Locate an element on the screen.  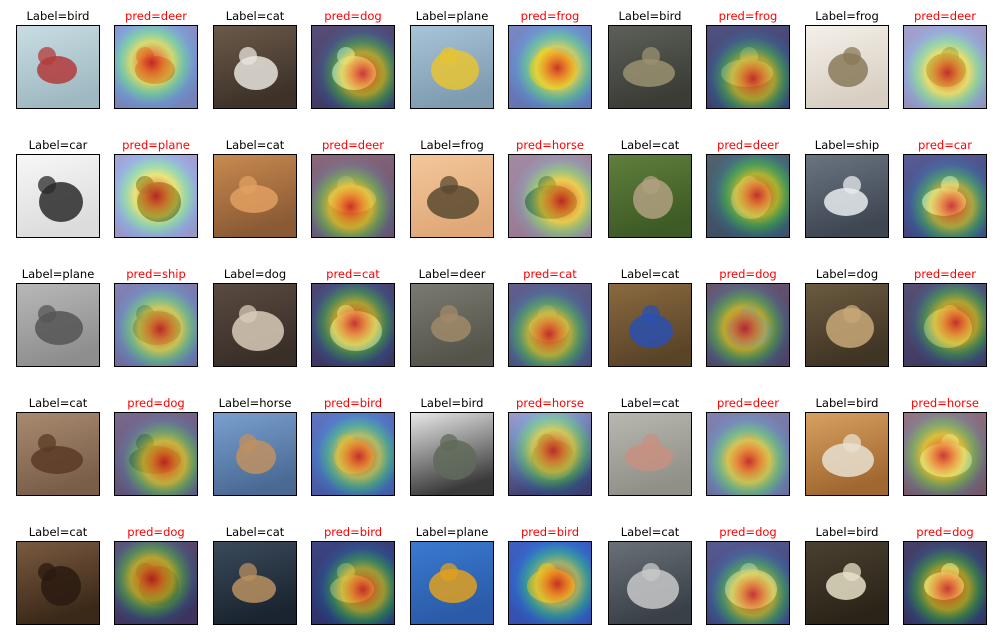
toy-car-picture is located at coordinates (650, 325).